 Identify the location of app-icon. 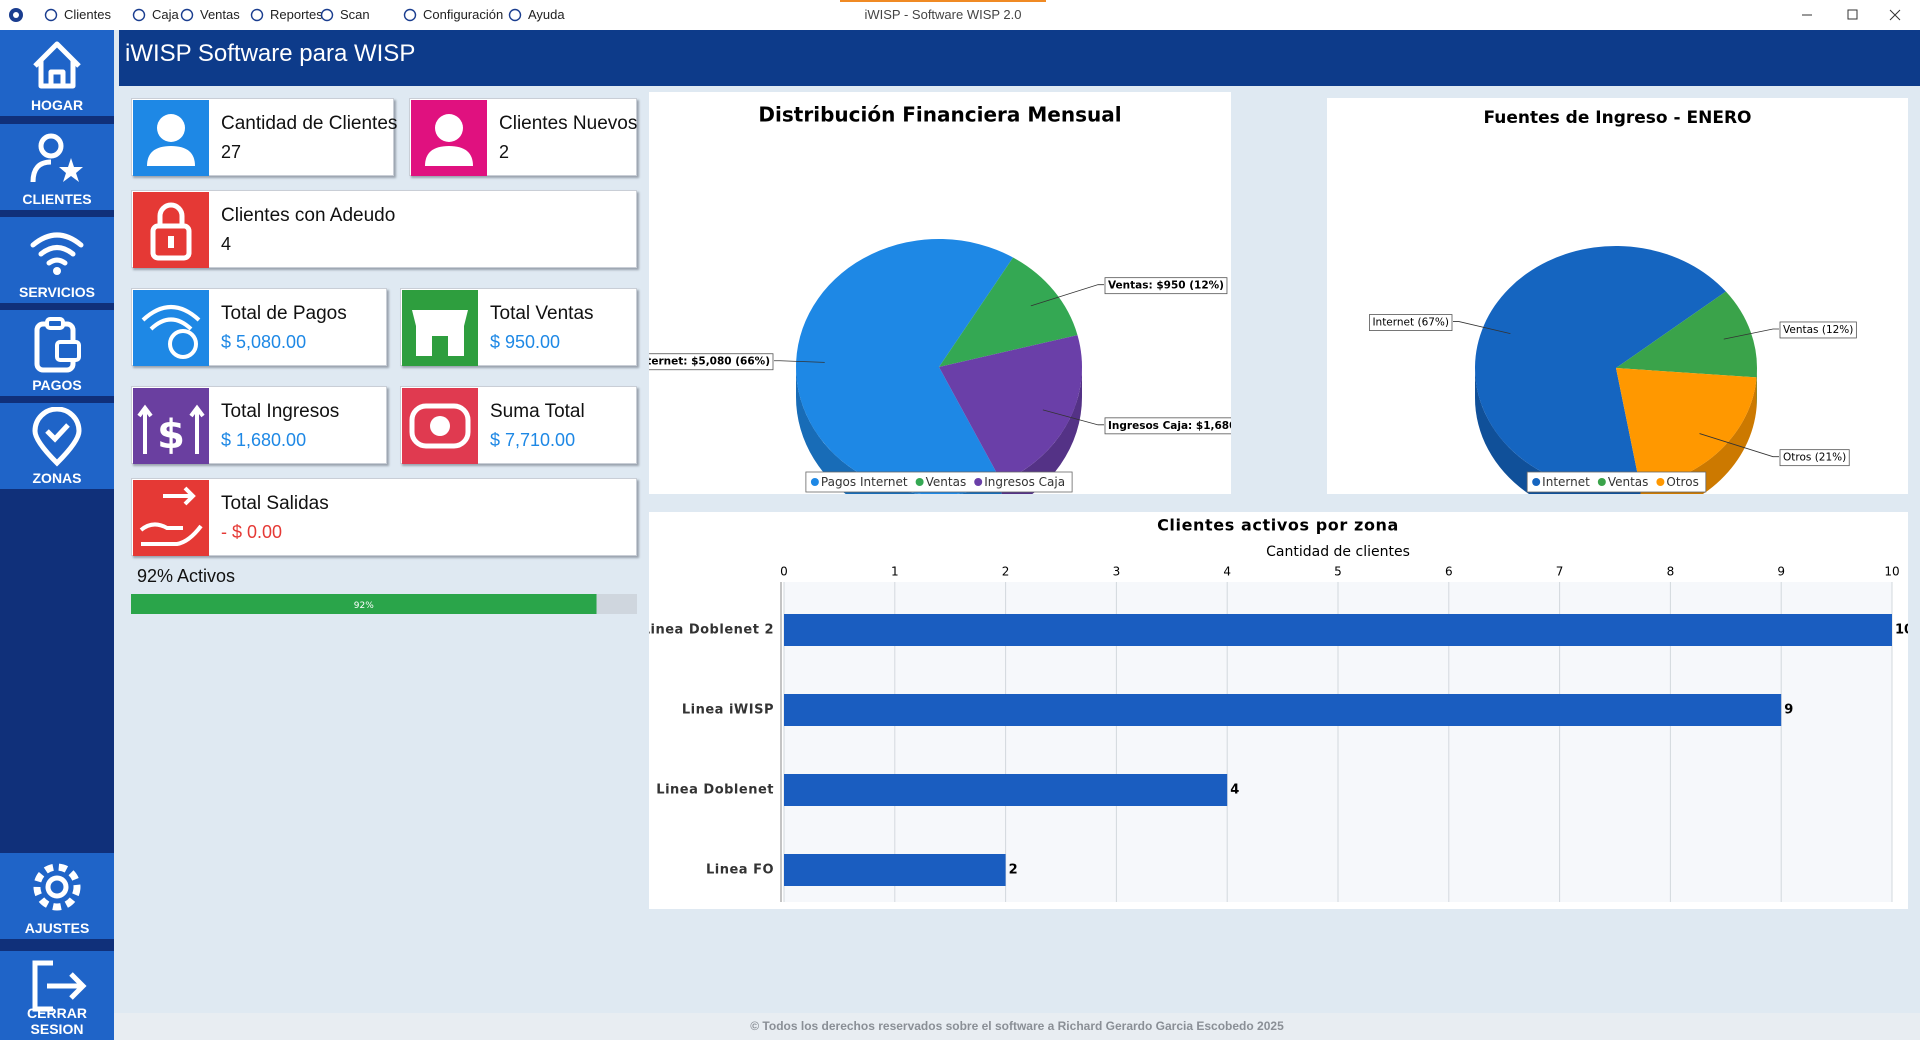
(16, 15).